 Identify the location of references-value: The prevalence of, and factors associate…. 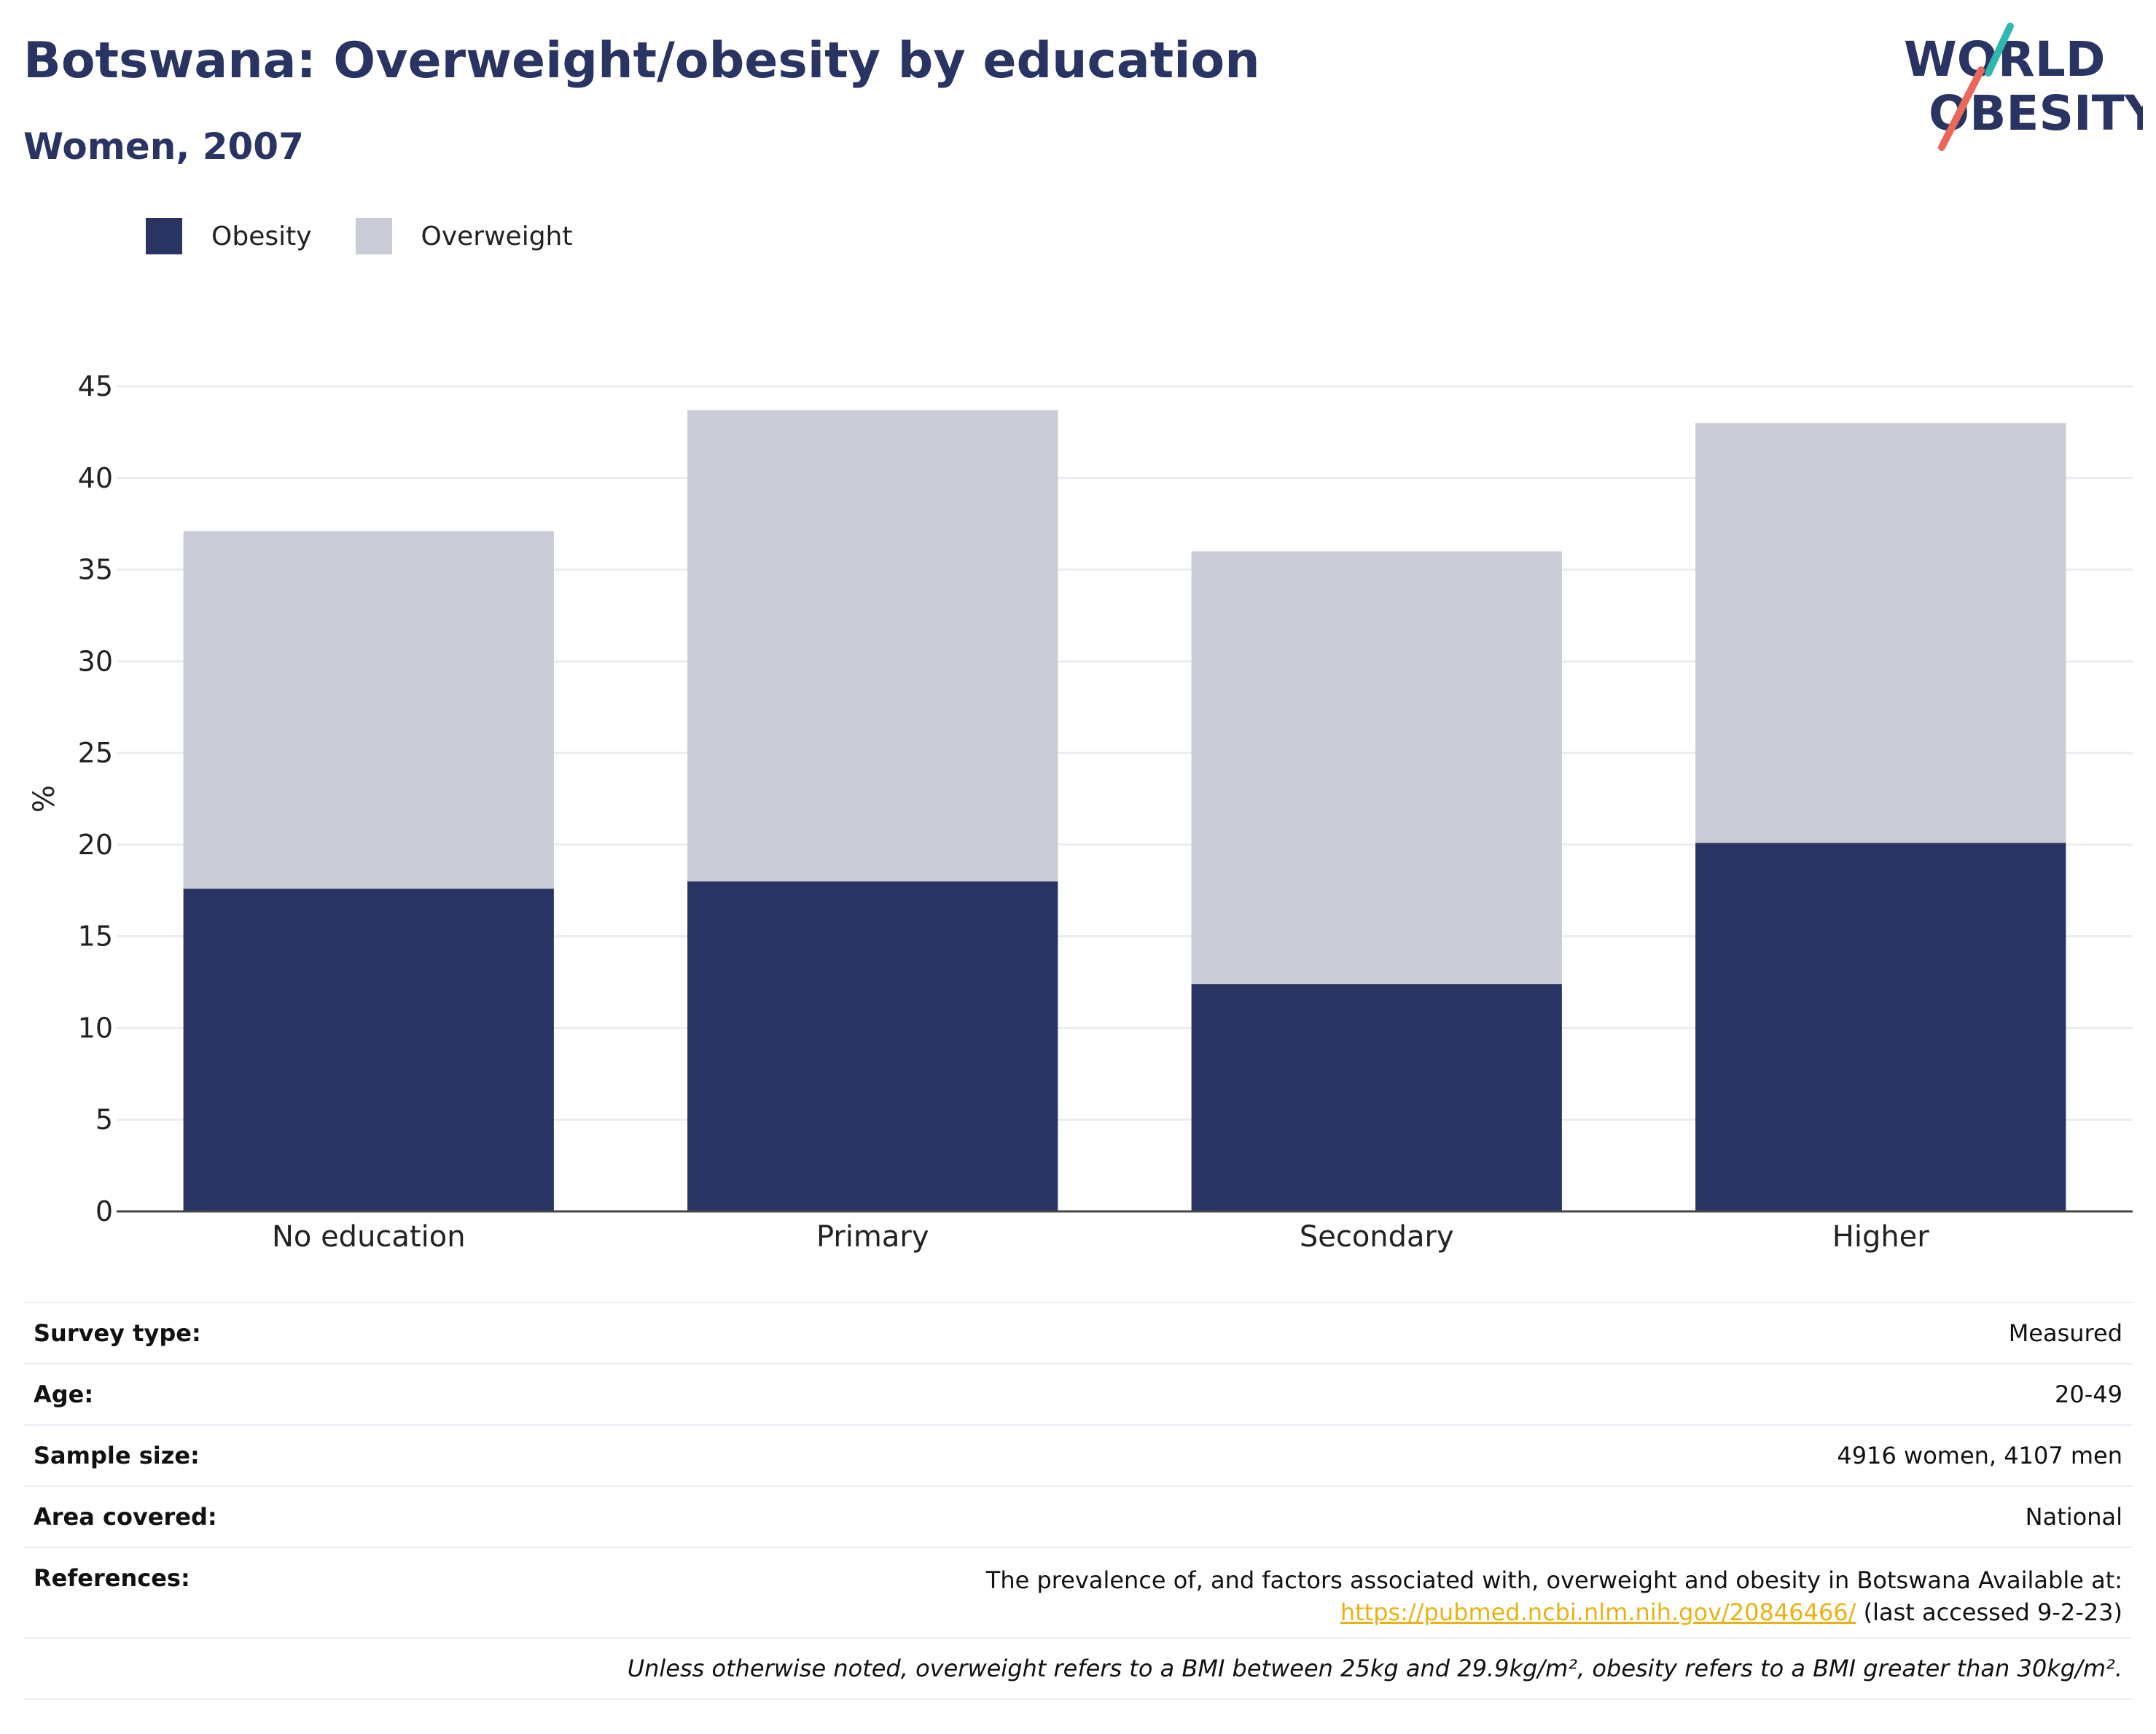
(1554, 1596).